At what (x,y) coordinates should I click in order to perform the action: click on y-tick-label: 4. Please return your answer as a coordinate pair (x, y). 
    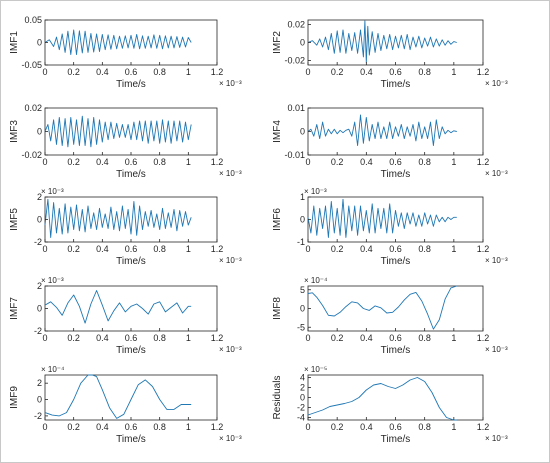
    Looking at the image, I should click on (302, 378).